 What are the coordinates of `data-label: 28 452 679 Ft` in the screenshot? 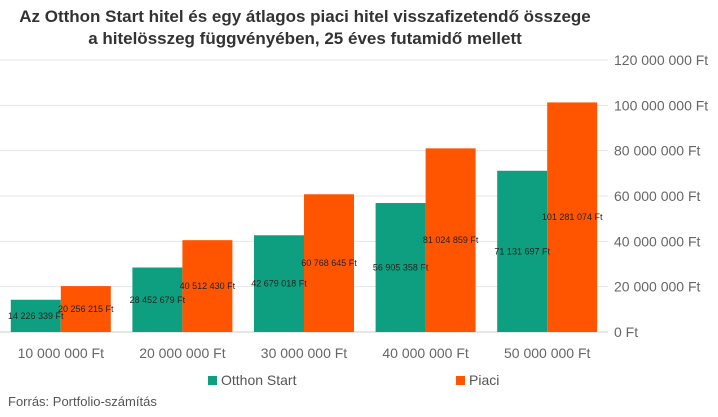 It's located at (158, 300).